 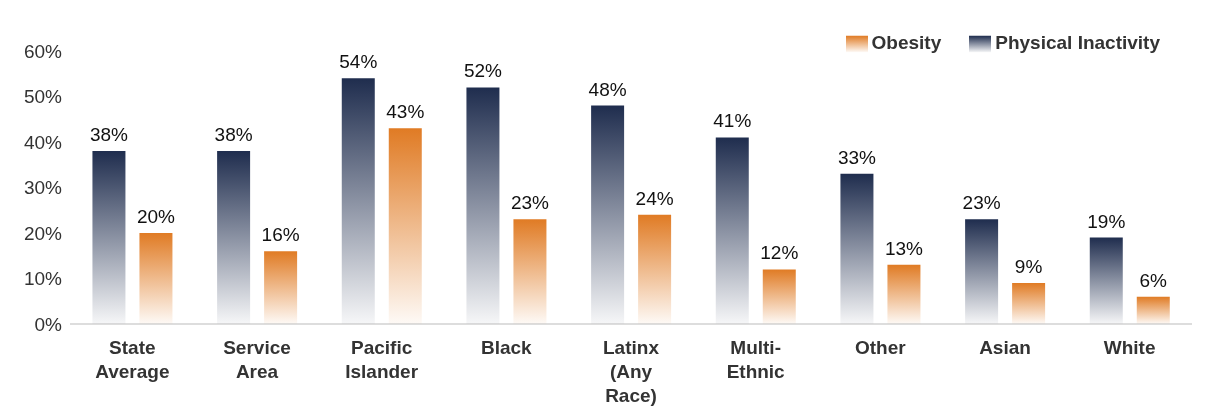 What do you see at coordinates (405, 112) in the screenshot?
I see `data-label: 43%` at bounding box center [405, 112].